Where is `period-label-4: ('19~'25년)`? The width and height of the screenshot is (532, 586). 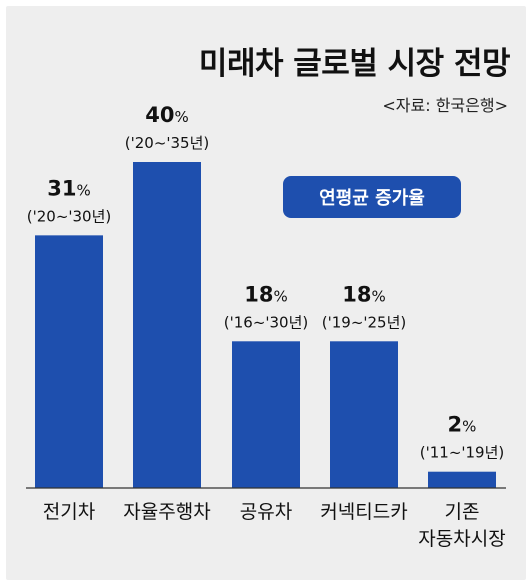 period-label-4: ('19~'25년) is located at coordinates (364, 322).